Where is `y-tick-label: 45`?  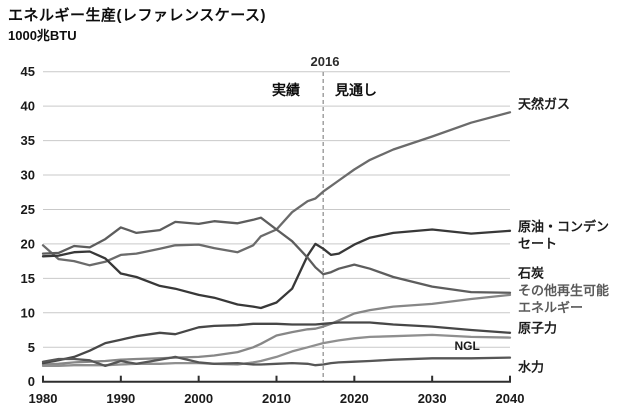
y-tick-label: 45 is located at coordinates (28, 71).